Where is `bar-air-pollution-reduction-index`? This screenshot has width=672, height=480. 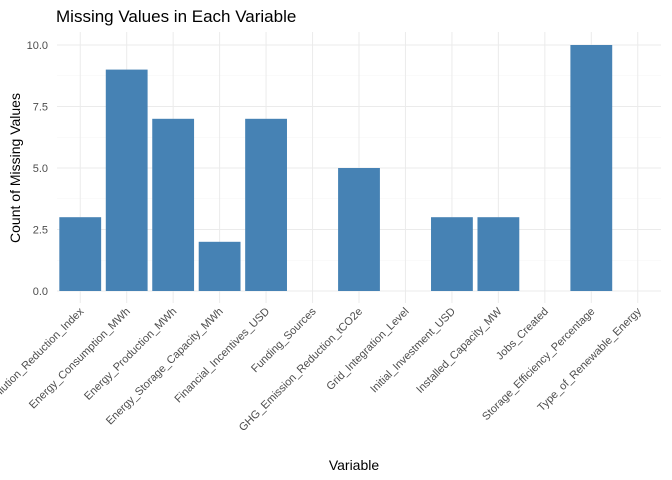 bar-air-pollution-reduction-index is located at coordinates (80, 254).